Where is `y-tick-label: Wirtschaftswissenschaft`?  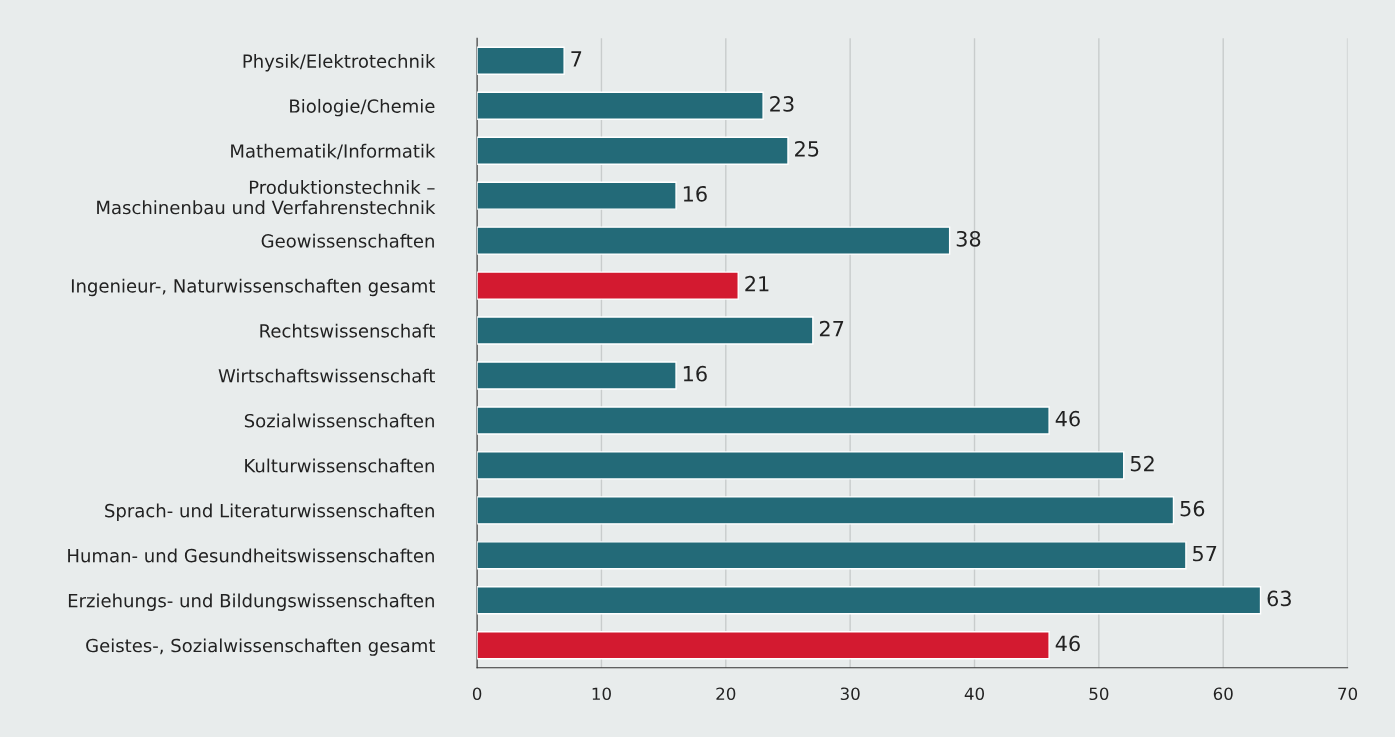
y-tick-label: Wirtschaftswissenschaft is located at coordinates (326, 375).